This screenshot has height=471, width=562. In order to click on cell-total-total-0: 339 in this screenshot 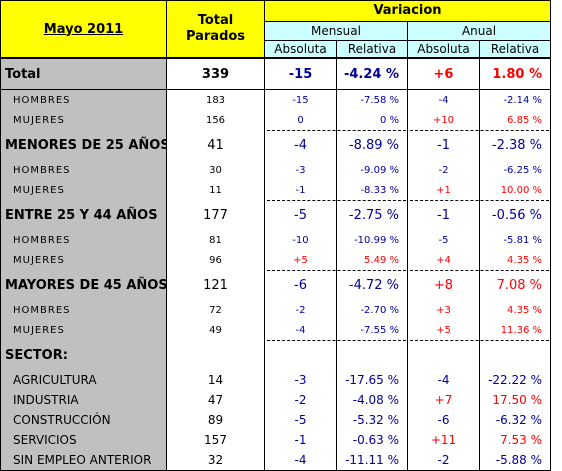, I will do `click(216, 74)`.